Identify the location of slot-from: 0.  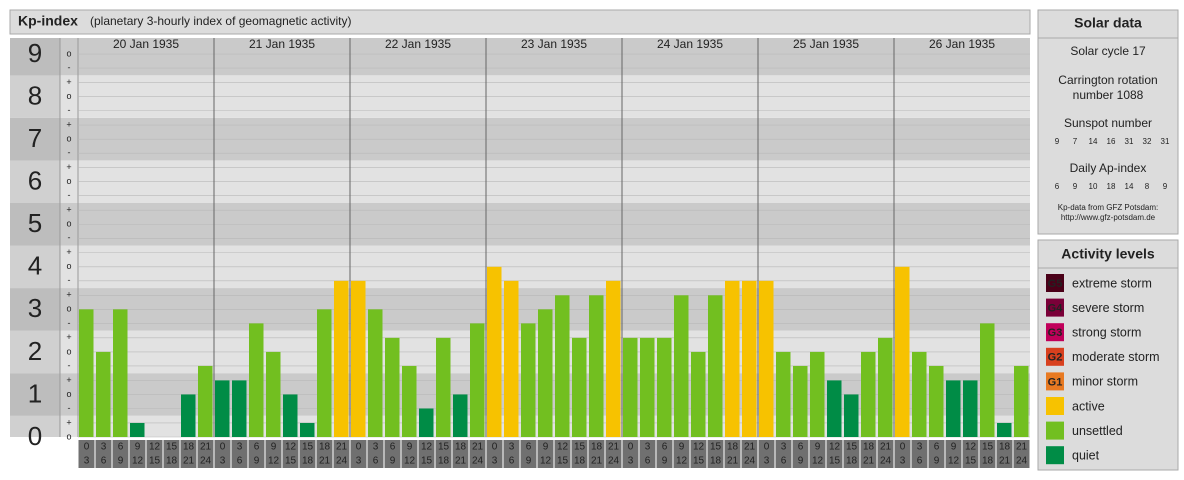
(359, 447).